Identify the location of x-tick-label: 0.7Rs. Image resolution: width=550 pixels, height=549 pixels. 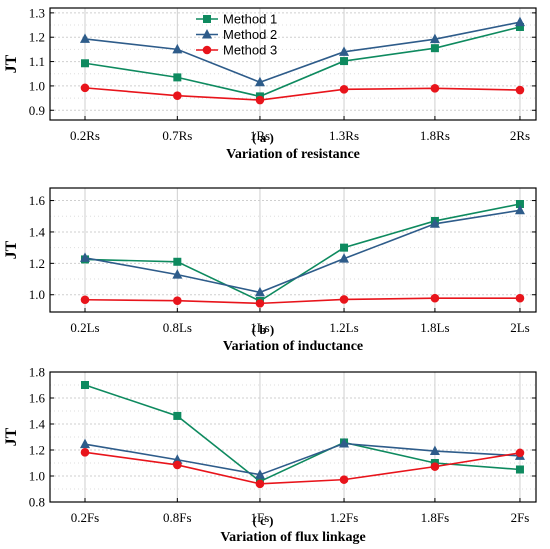
(177, 135).